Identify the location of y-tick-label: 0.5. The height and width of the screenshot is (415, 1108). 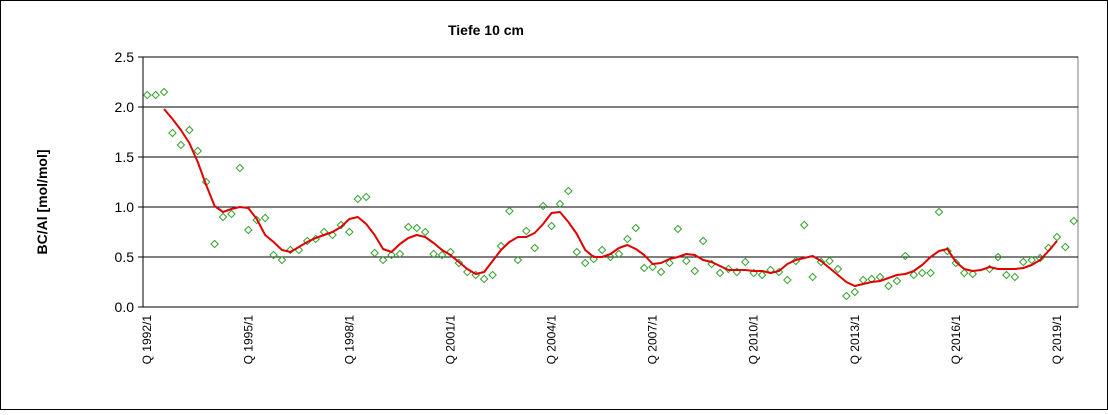
(125, 257).